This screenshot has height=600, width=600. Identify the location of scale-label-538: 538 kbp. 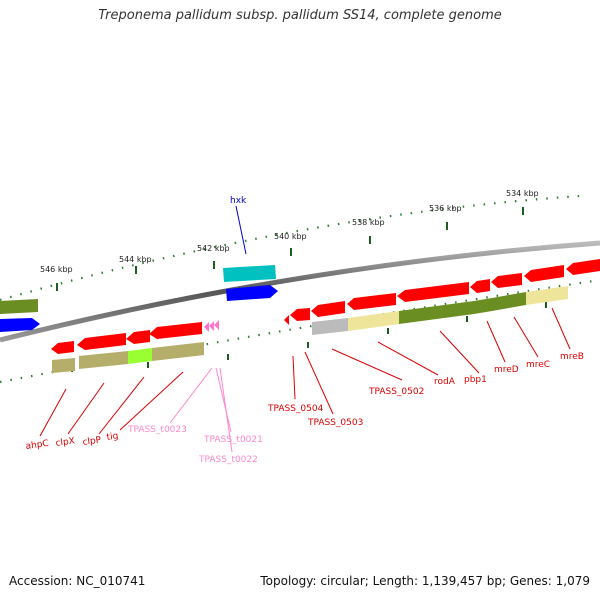
(368, 222).